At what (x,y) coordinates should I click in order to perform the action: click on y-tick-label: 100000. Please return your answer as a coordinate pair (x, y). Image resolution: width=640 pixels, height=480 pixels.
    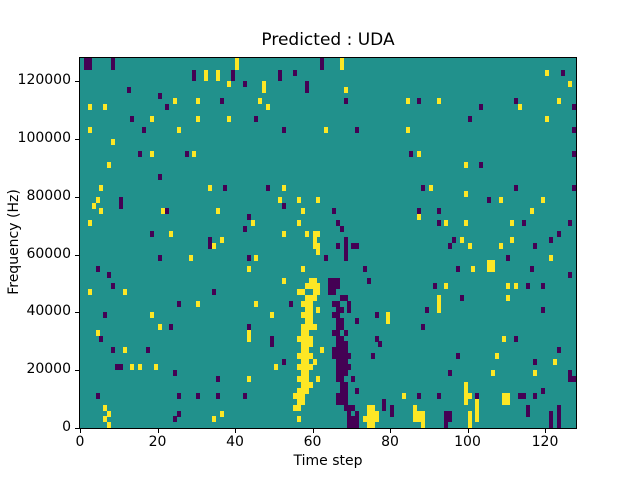
    Looking at the image, I should click on (44, 137).